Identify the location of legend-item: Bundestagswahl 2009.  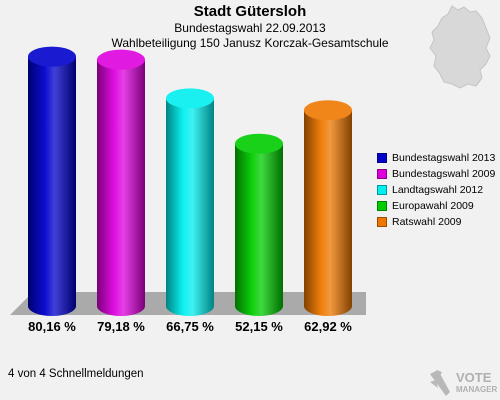
(436, 174).